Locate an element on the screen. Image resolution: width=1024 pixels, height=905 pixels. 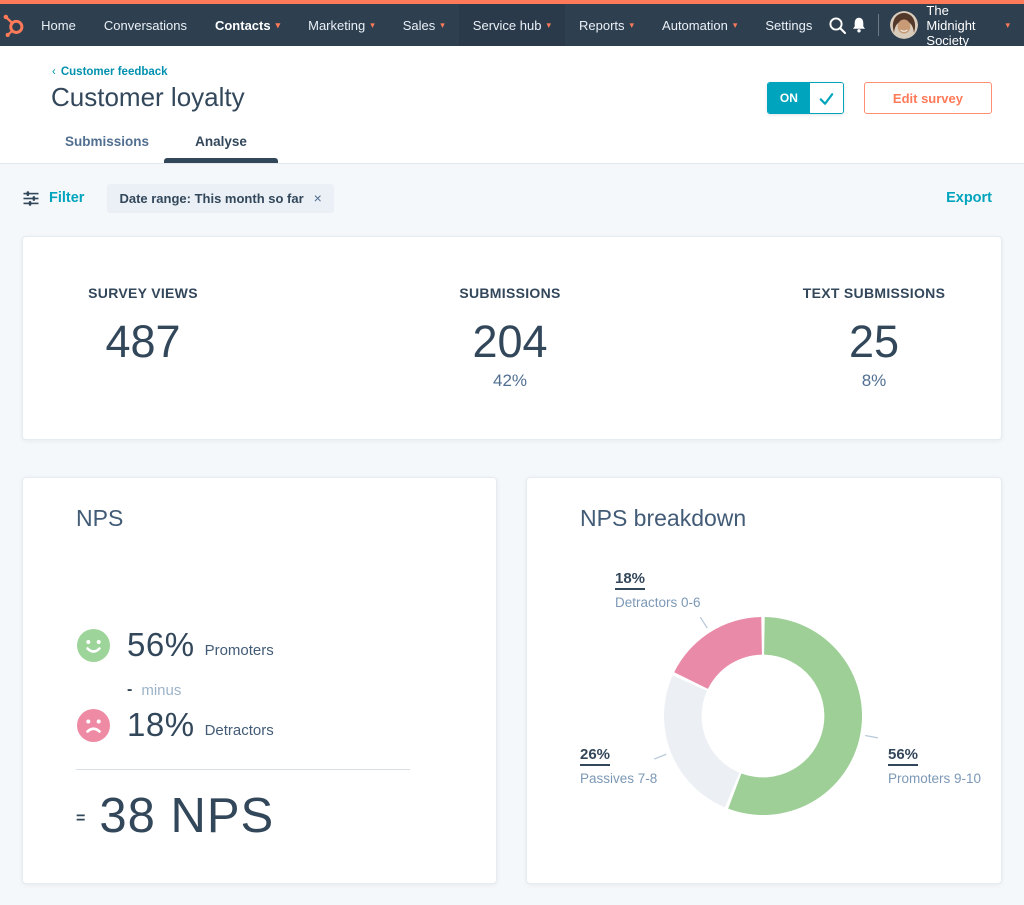
promoters-pct: 56% is located at coordinates (161, 644).